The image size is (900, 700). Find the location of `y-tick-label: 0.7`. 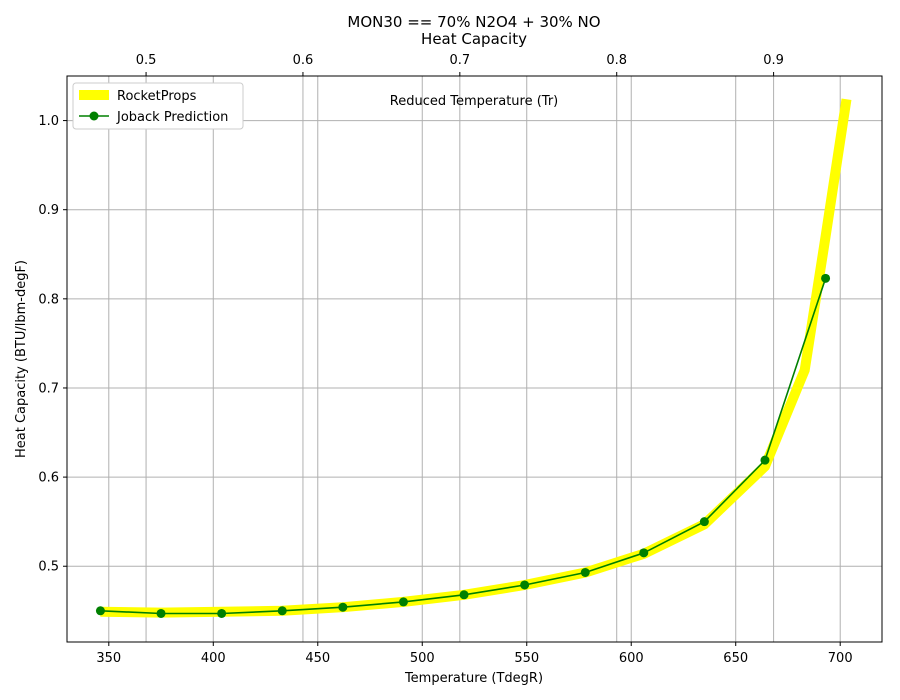

y-tick-label: 0.7 is located at coordinates (48, 388).